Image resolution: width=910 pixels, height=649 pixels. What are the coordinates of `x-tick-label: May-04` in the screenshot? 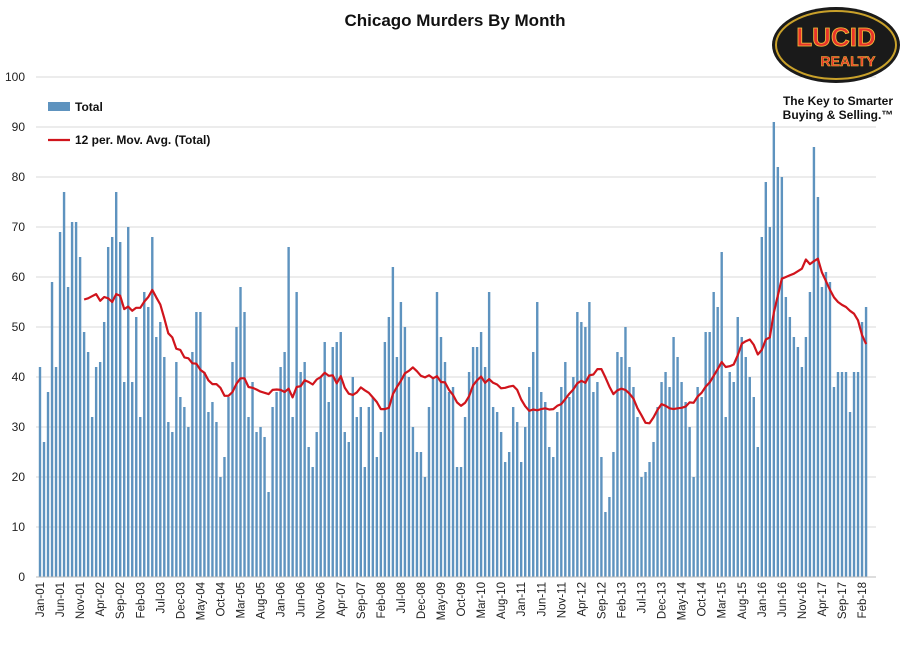 It's located at (201, 600).